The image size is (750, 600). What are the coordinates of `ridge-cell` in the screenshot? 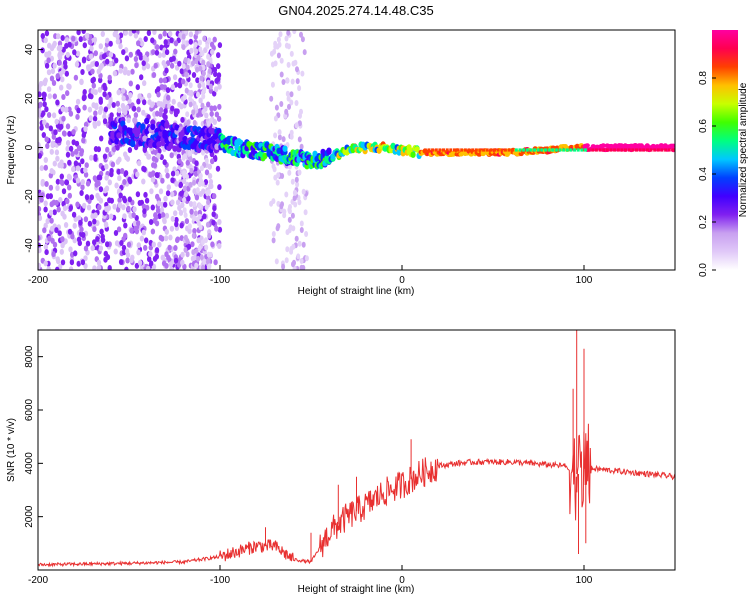 It's located at (167, 125).